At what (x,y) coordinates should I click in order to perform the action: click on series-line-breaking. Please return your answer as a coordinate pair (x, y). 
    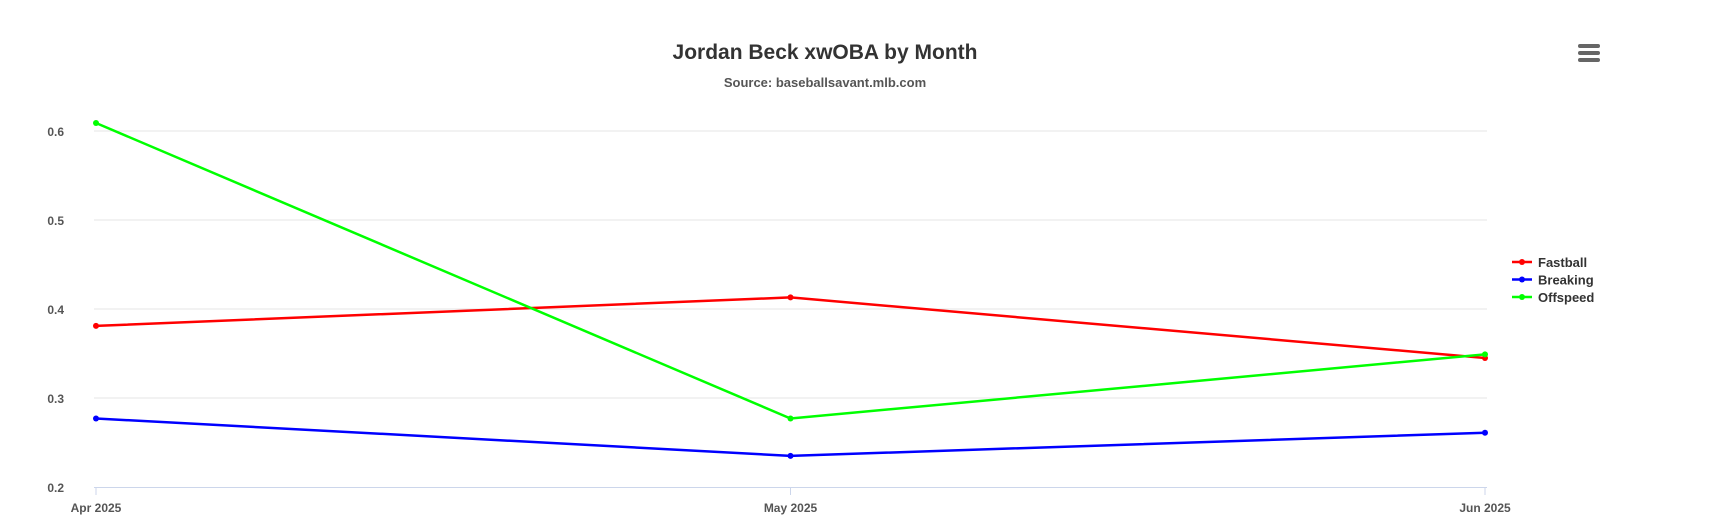
    Looking at the image, I should click on (790, 437).